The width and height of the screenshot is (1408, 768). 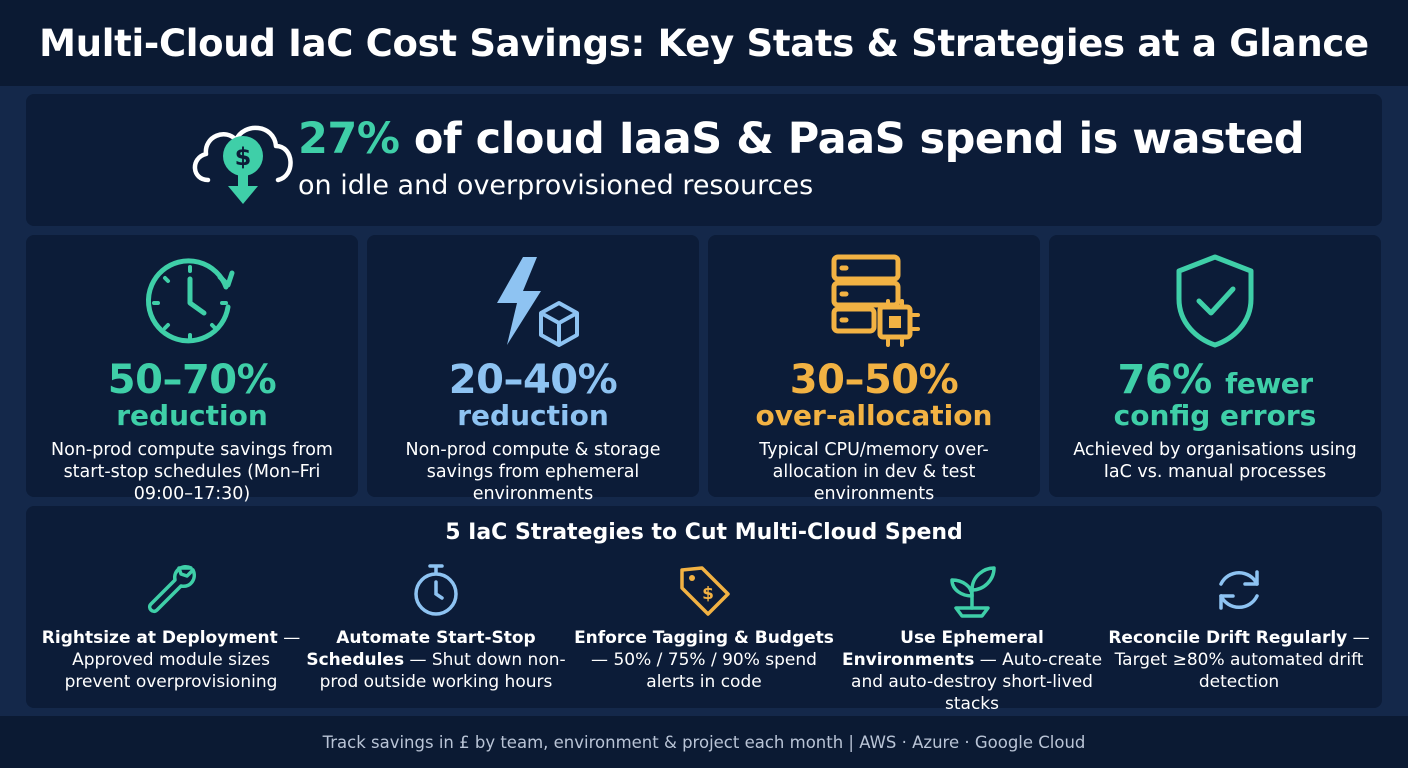 I want to click on strategy-description: — Target ≥80% automated drift detection, so click(x=1242, y=660).